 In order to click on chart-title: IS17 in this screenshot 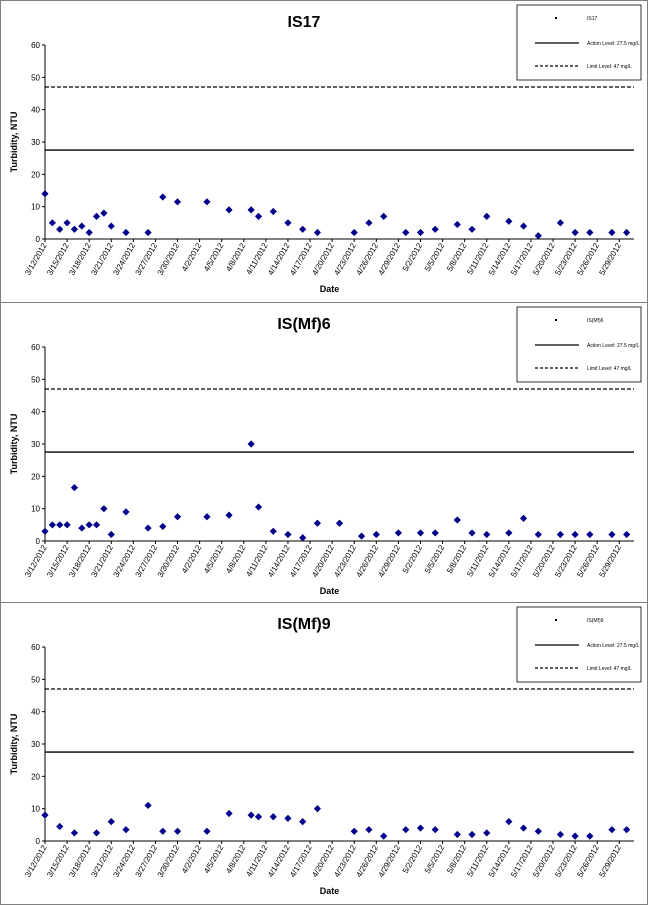, I will do `click(304, 22)`.